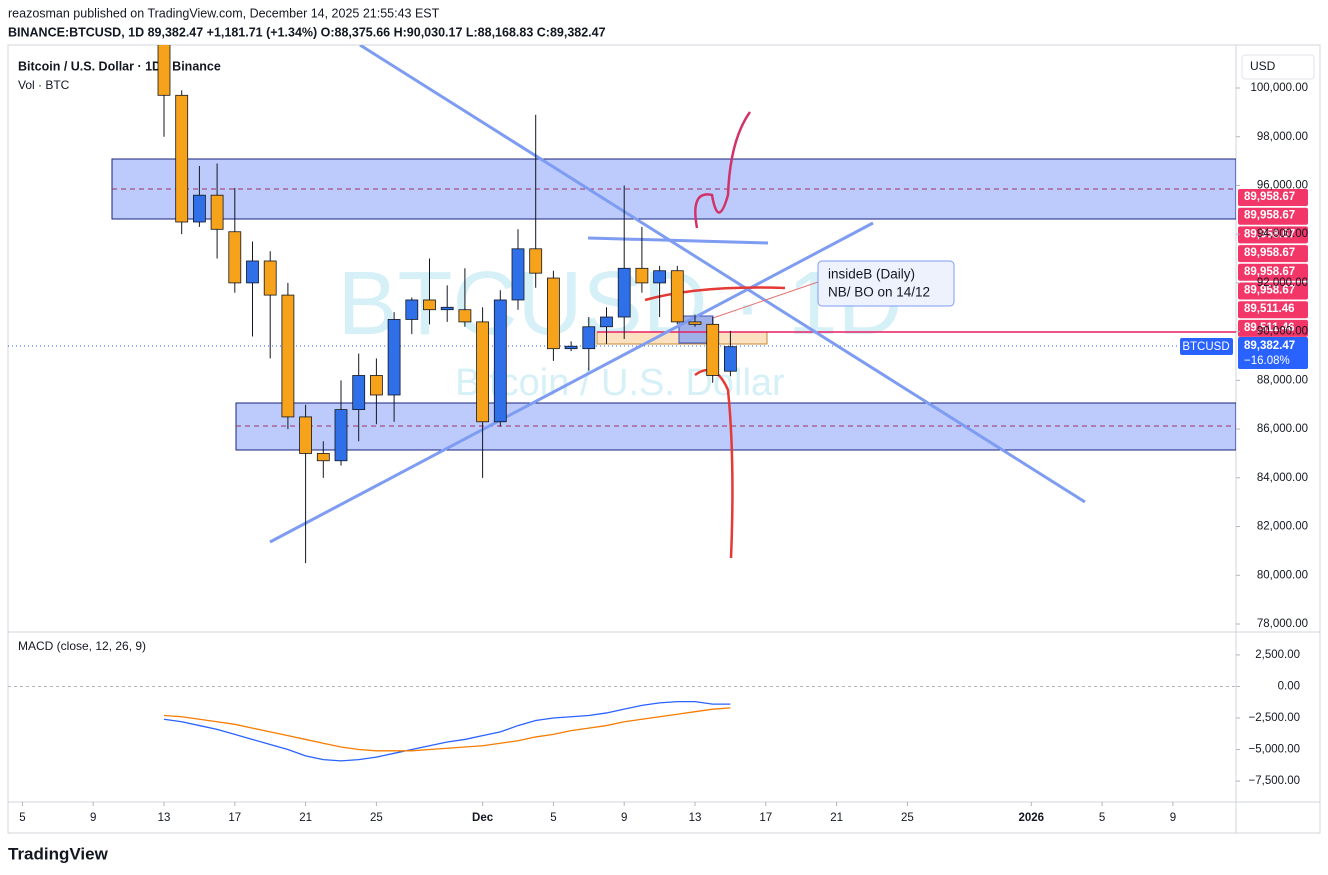 This screenshot has height=875, width=1328. What do you see at coordinates (82, 646) in the screenshot?
I see `legend: MACD (close, 12, 26, 9)` at bounding box center [82, 646].